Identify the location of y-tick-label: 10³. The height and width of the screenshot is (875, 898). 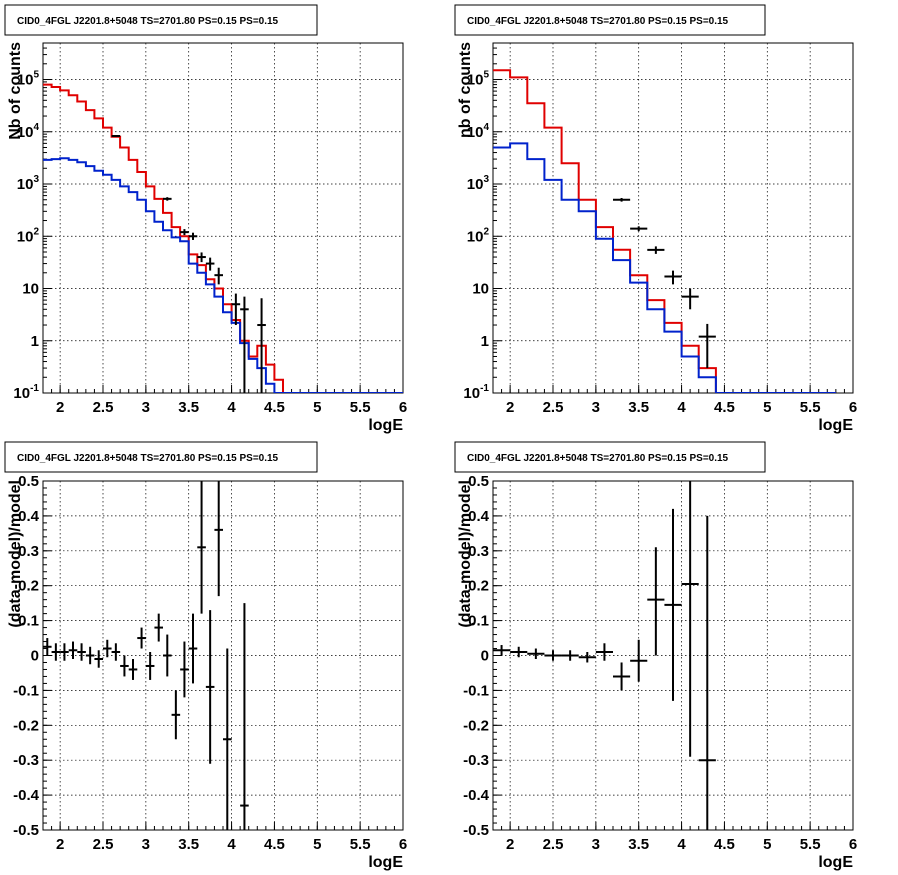
(478, 183).